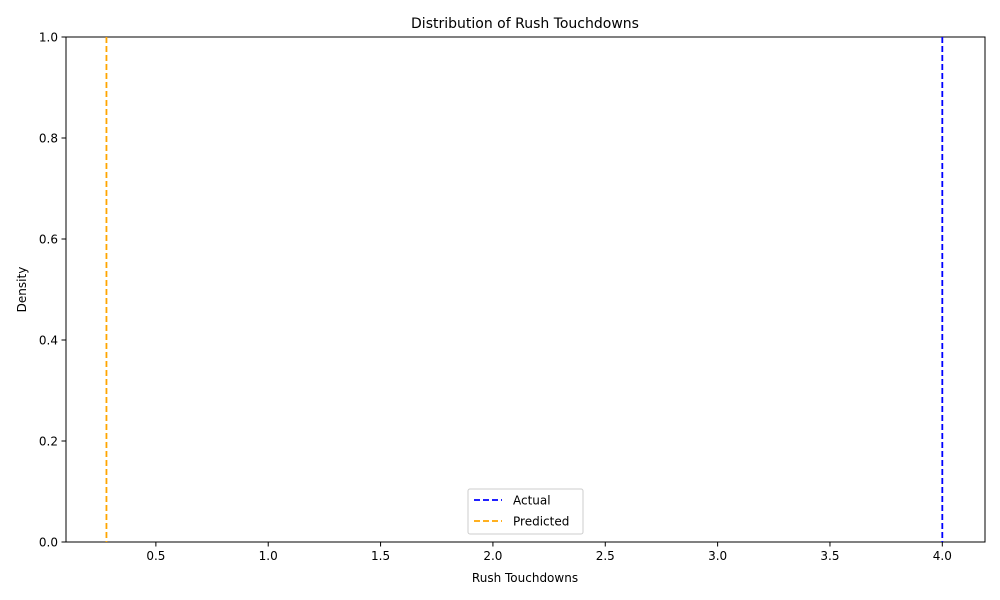 The height and width of the screenshot is (600, 1000). I want to click on x-tick-label: 3.0, so click(717, 556).